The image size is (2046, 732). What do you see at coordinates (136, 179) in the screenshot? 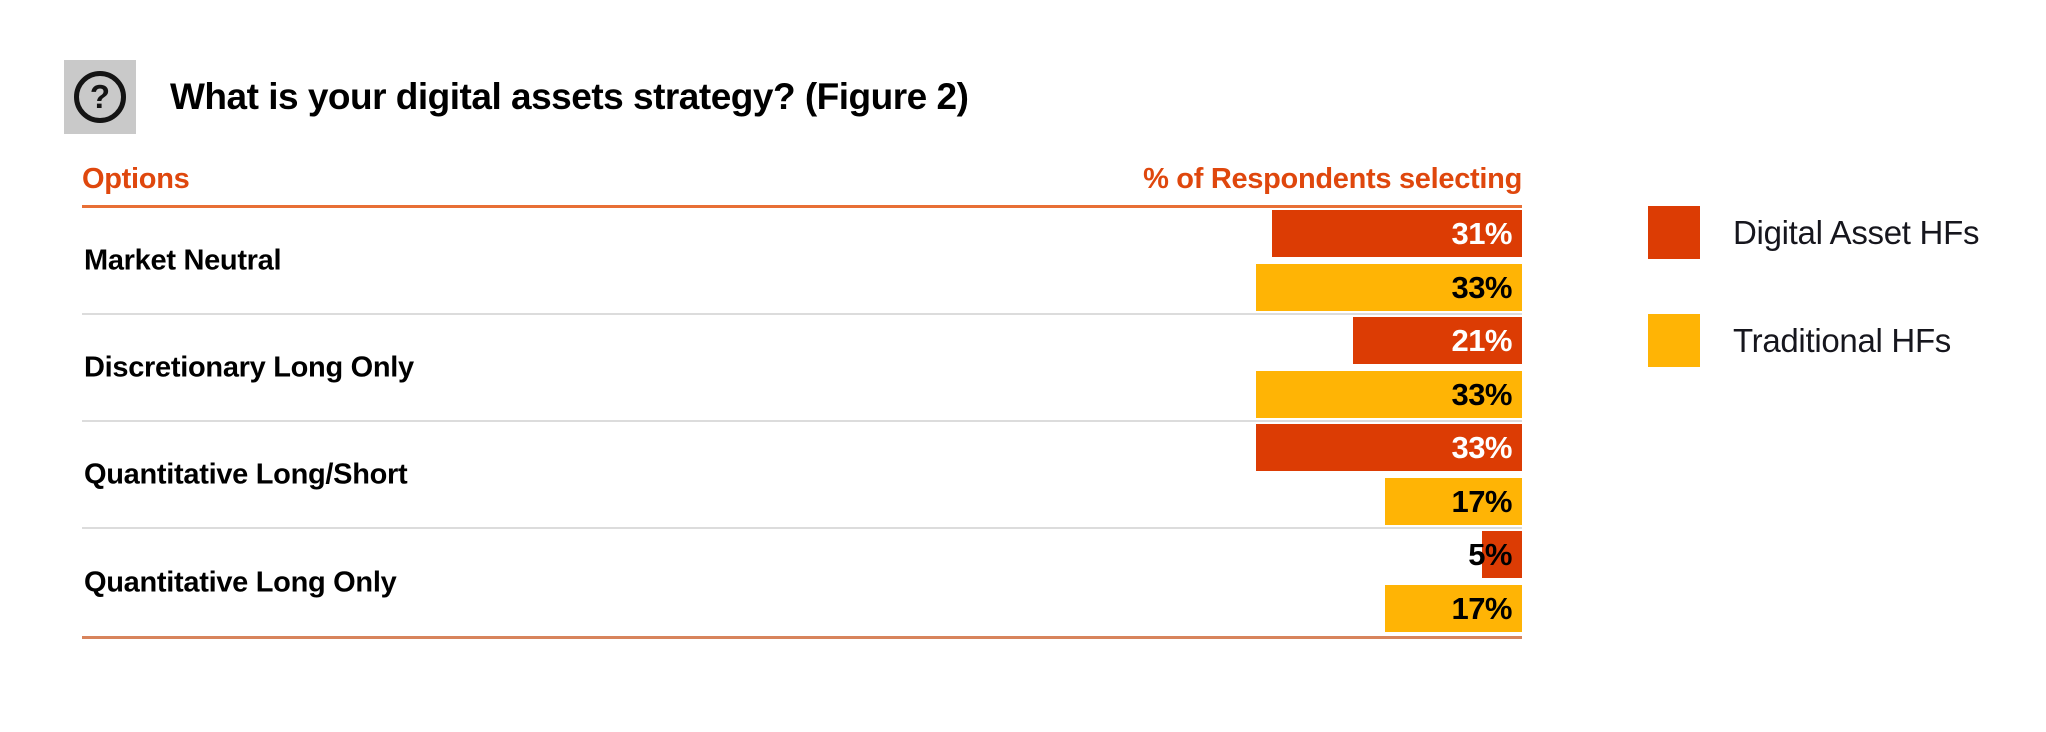
I see `column-header-options: Options` at bounding box center [136, 179].